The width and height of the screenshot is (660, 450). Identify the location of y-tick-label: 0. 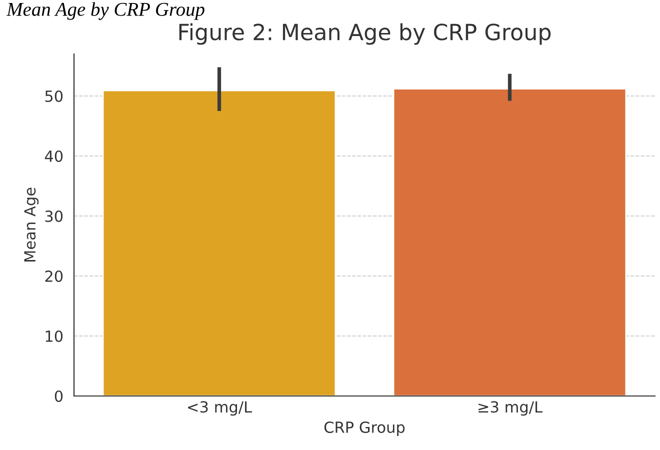
(58, 396).